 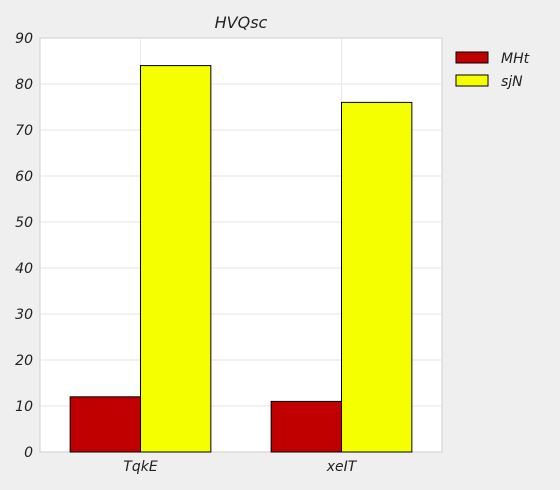 I want to click on y-tick-label: 10, so click(x=24, y=407).